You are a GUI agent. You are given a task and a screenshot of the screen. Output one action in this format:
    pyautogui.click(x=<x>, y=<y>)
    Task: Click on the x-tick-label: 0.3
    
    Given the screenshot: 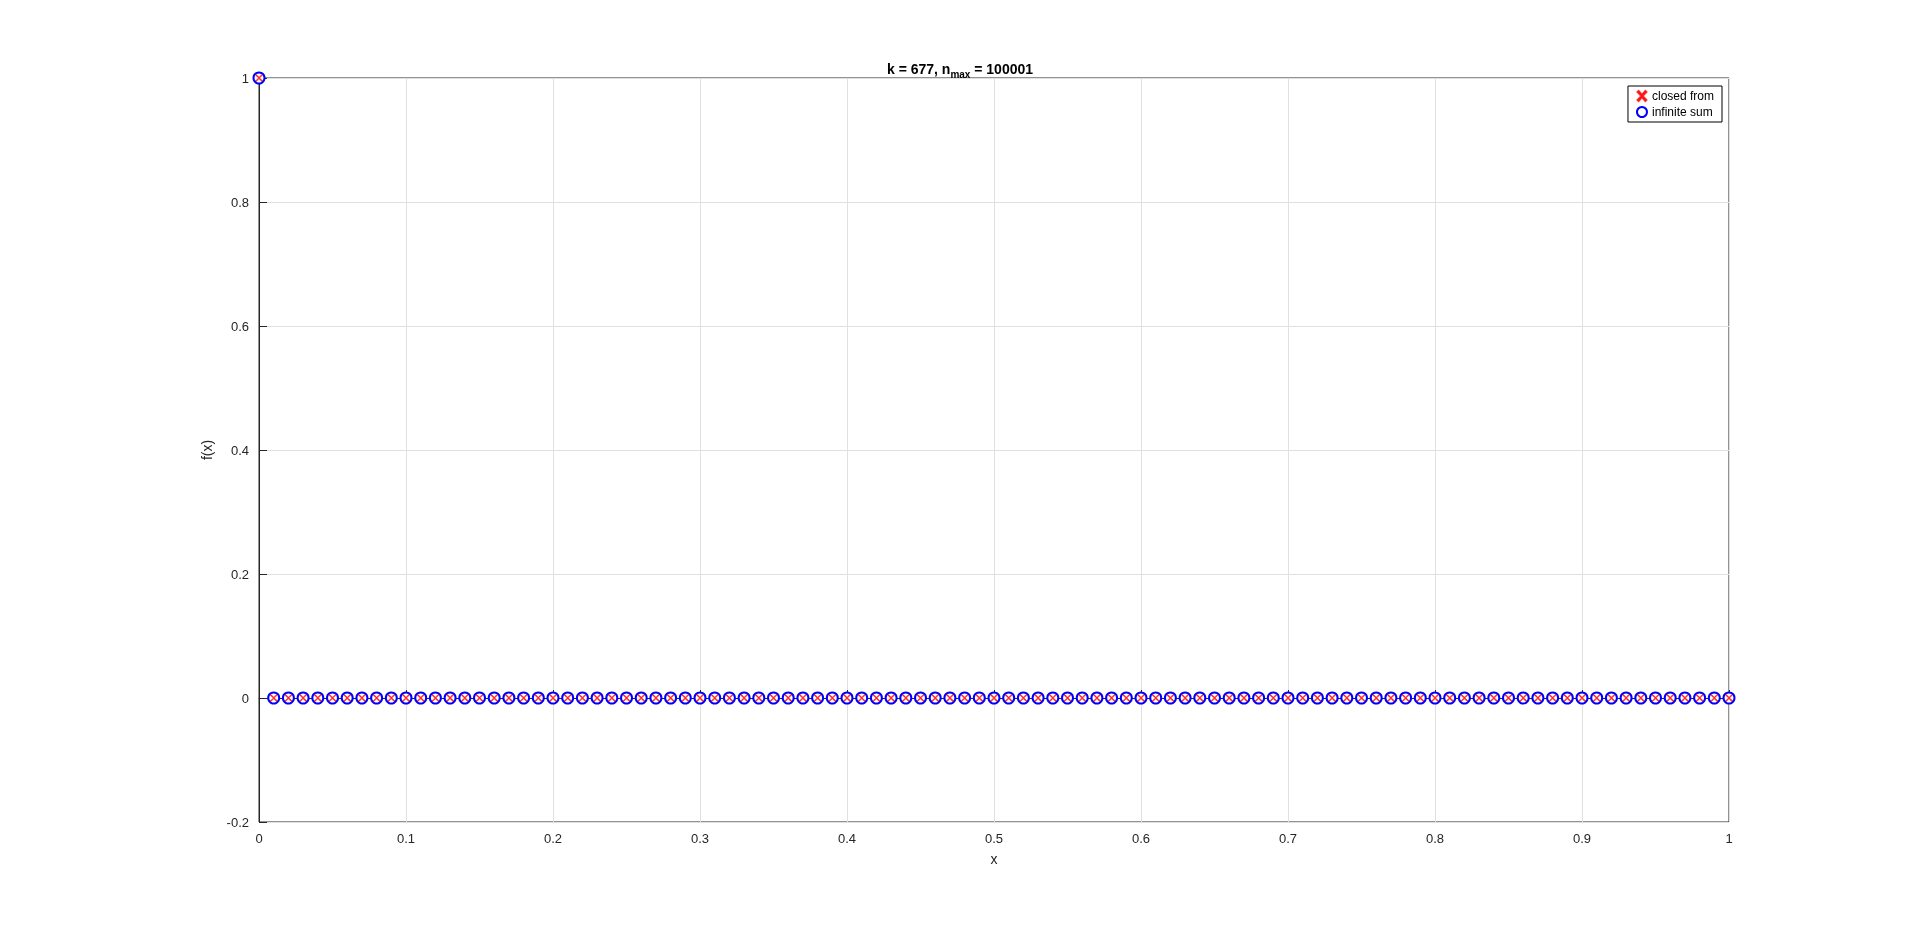 What is the action you would take?
    pyautogui.click(x=700, y=838)
    